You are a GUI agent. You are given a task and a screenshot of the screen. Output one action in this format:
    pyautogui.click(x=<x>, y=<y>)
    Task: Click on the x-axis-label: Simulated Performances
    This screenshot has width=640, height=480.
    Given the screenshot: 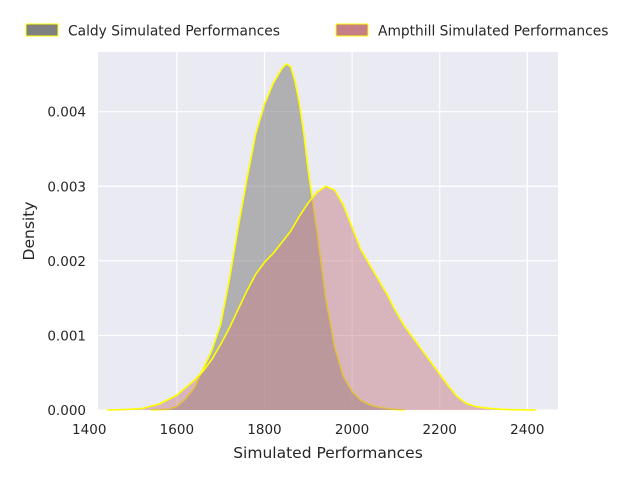 What is the action you would take?
    pyautogui.click(x=328, y=453)
    